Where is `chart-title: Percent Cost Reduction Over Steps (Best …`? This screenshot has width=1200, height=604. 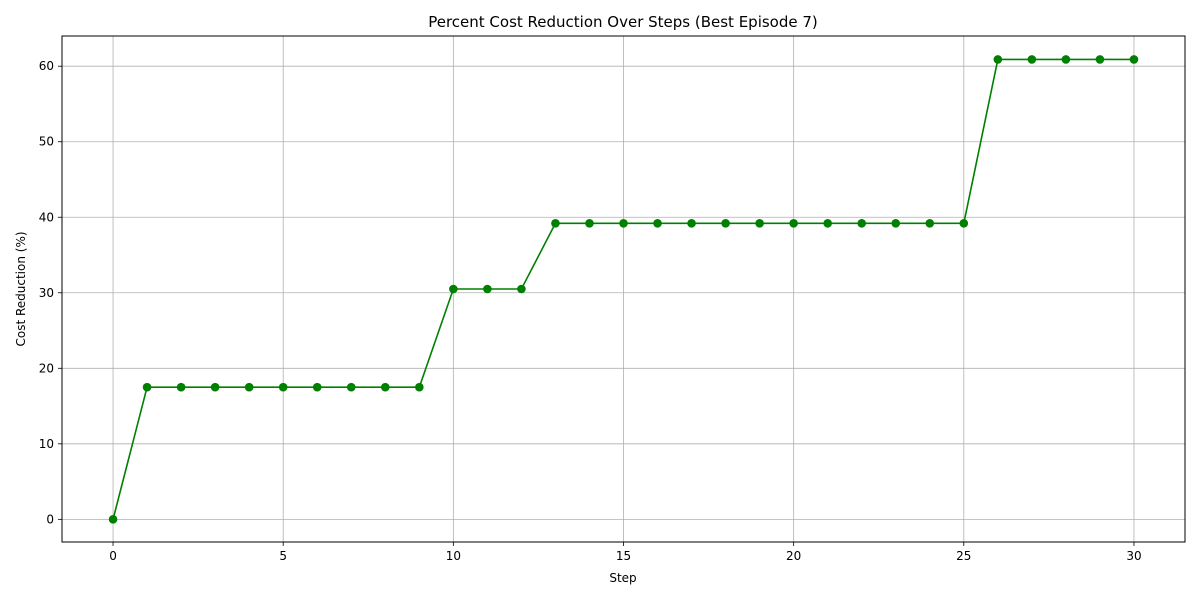
chart-title: Percent Cost Reduction Over Steps (Best … is located at coordinates (623, 22).